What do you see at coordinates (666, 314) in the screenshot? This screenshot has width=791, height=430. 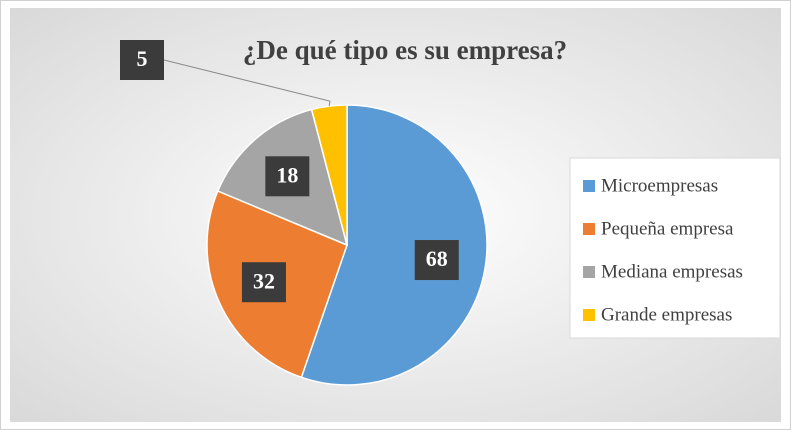 I see `legend-label: Grande empresas` at bounding box center [666, 314].